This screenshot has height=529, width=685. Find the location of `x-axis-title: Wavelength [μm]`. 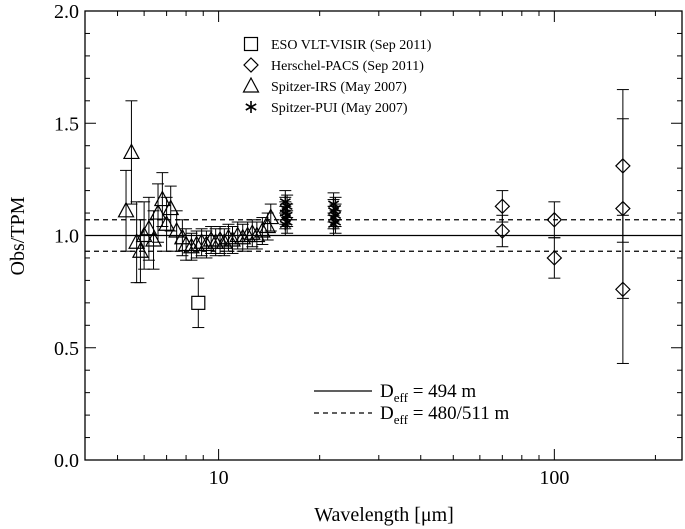

x-axis-title: Wavelength [μm] is located at coordinates (384, 515).